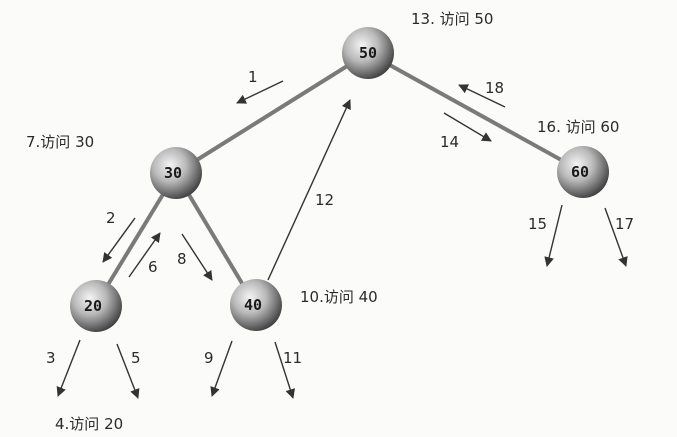 This screenshot has width=677, height=437. Describe the element at coordinates (182, 259) in the screenshot. I see `step-number-8: 8` at that location.